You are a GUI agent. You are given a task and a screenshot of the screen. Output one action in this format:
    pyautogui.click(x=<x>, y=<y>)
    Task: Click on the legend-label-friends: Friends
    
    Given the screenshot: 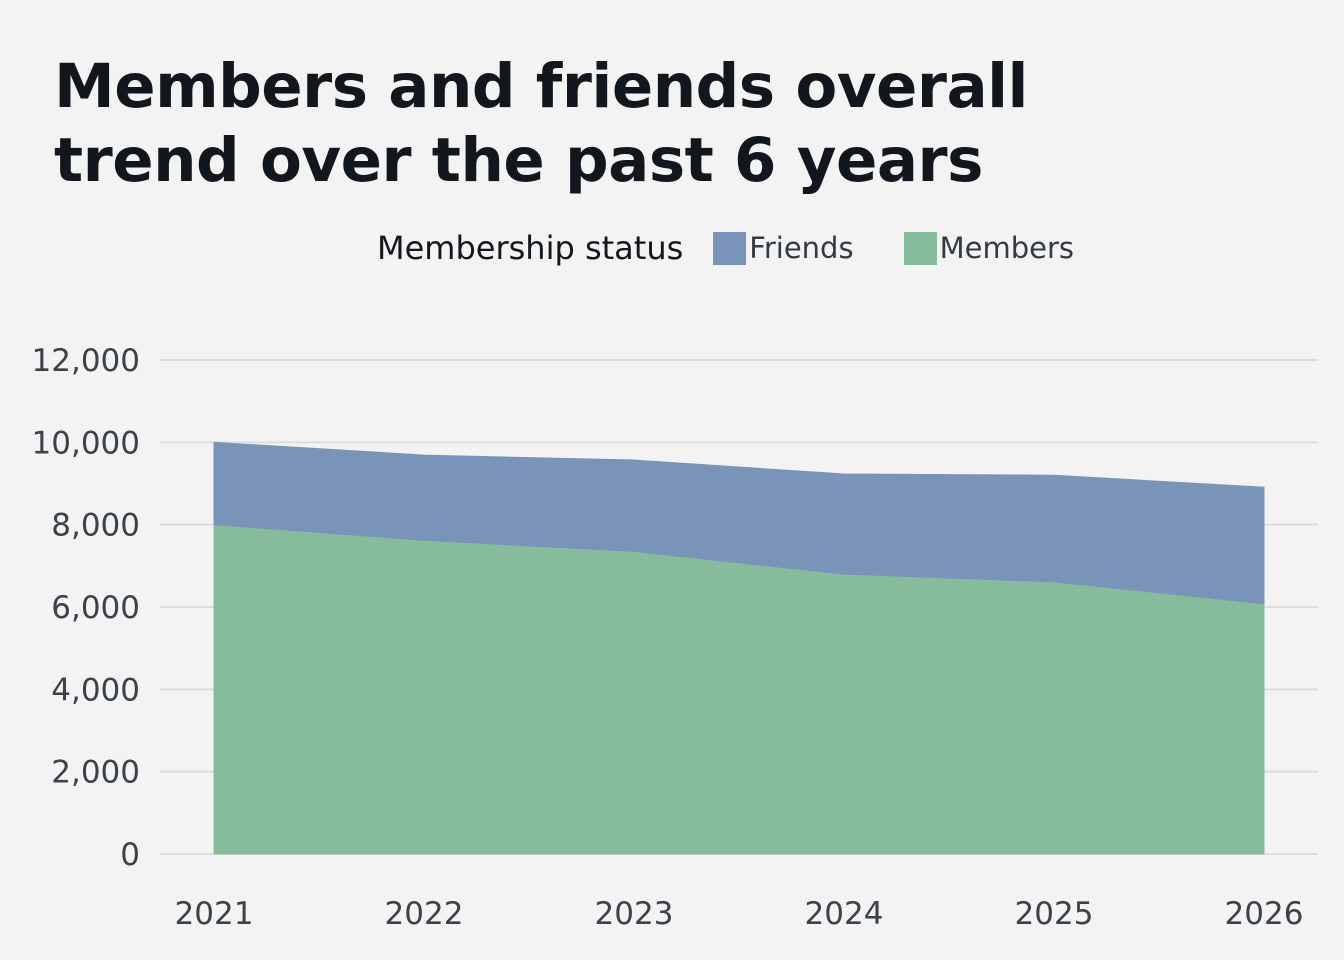 What is the action you would take?
    pyautogui.click(x=801, y=248)
    